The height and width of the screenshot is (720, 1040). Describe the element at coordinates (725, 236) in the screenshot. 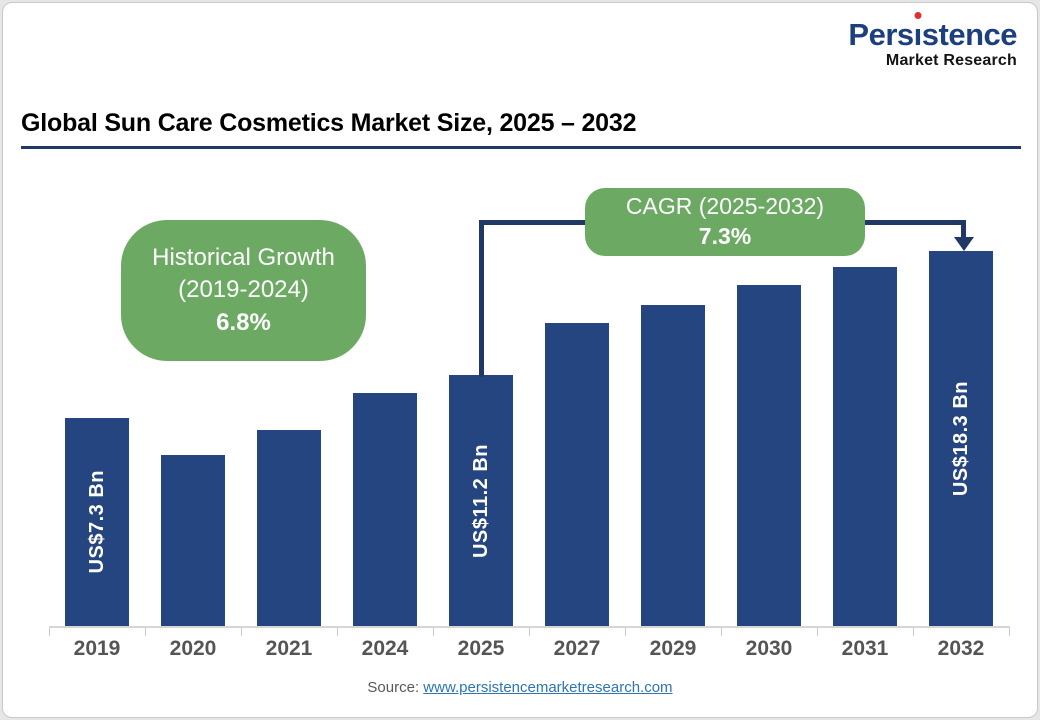

I see `cagr-value: 7.3%` at that location.